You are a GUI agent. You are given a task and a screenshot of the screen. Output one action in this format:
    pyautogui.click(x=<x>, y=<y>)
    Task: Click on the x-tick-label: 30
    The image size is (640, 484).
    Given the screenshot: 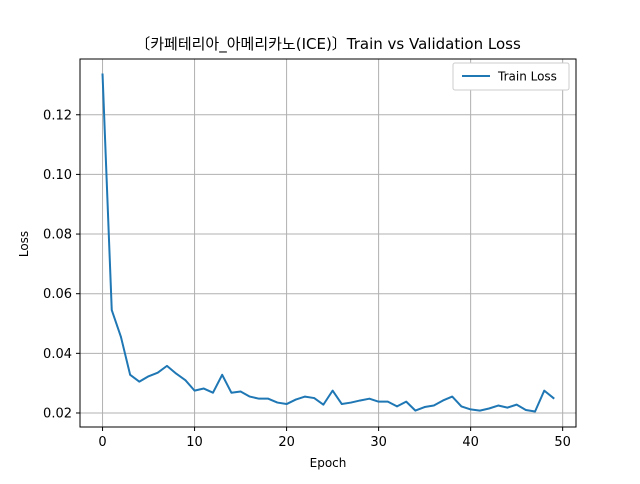 What is the action you would take?
    pyautogui.click(x=378, y=442)
    